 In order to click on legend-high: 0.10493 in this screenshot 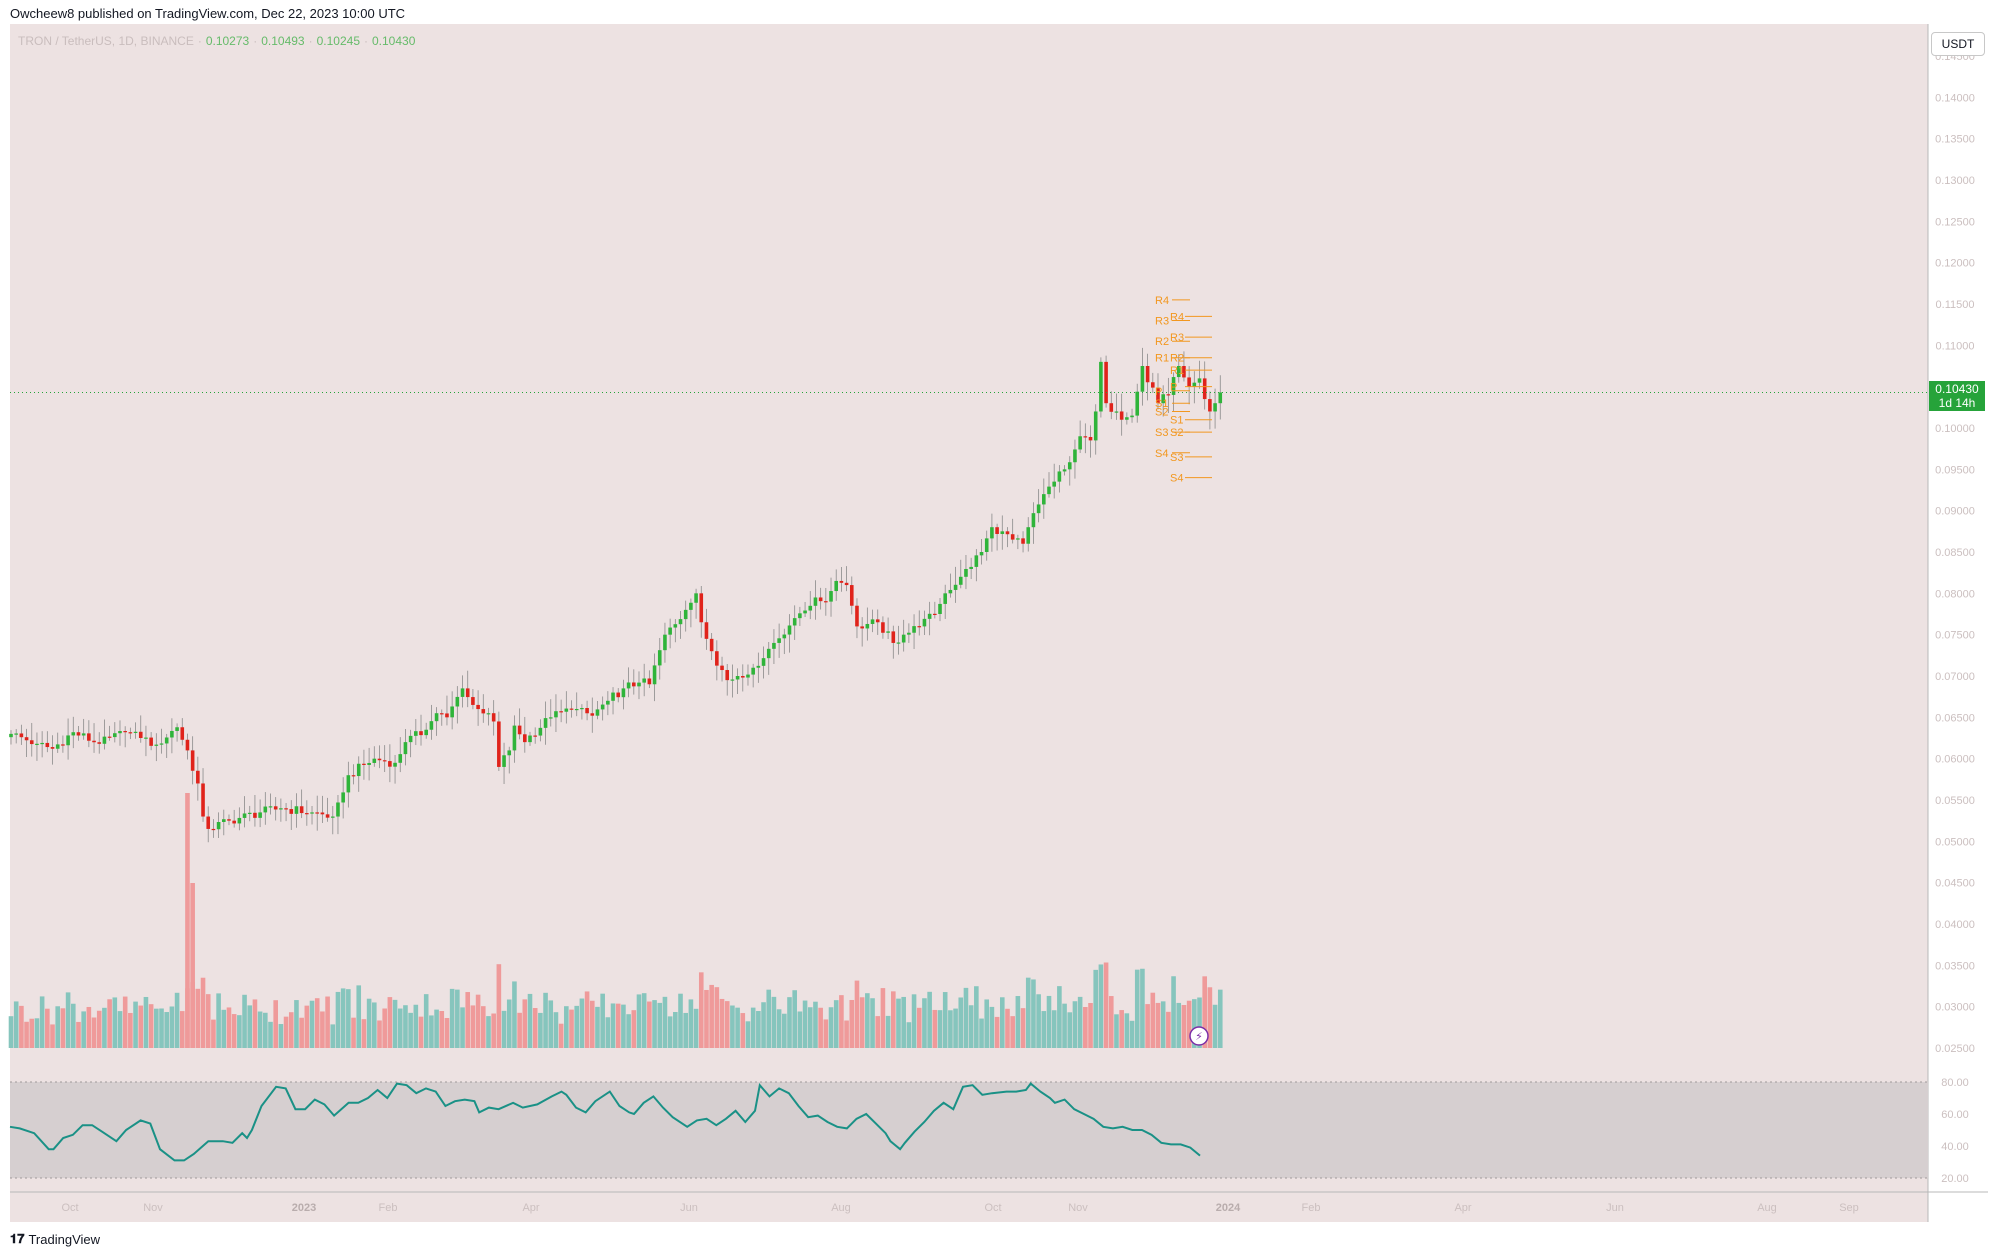, I will do `click(283, 41)`.